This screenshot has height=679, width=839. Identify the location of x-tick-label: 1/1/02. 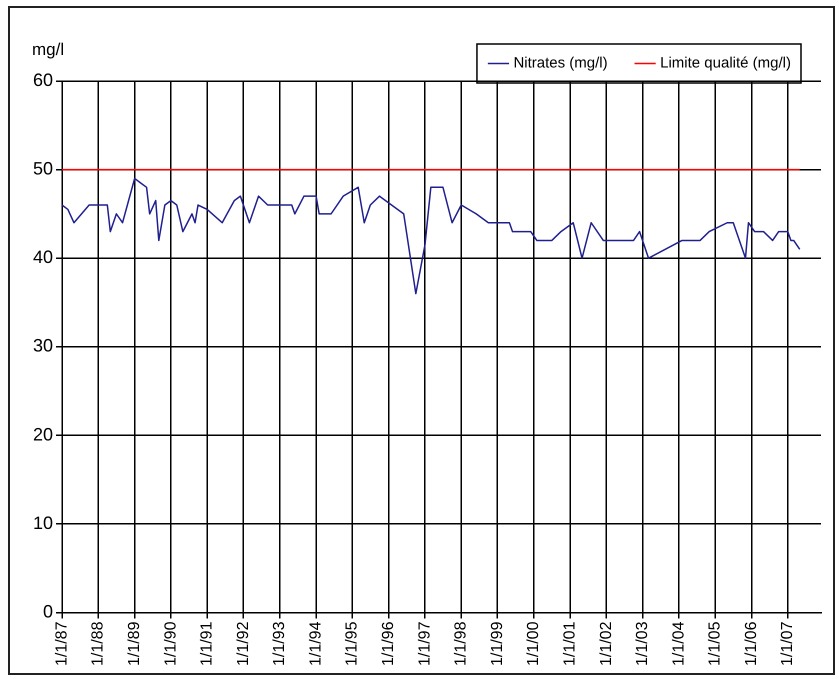
(606, 643).